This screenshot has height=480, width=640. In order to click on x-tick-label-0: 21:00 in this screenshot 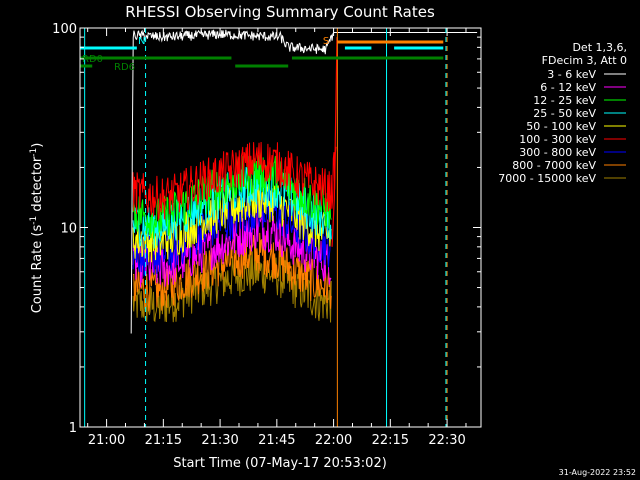, I will do `click(106, 440)`.